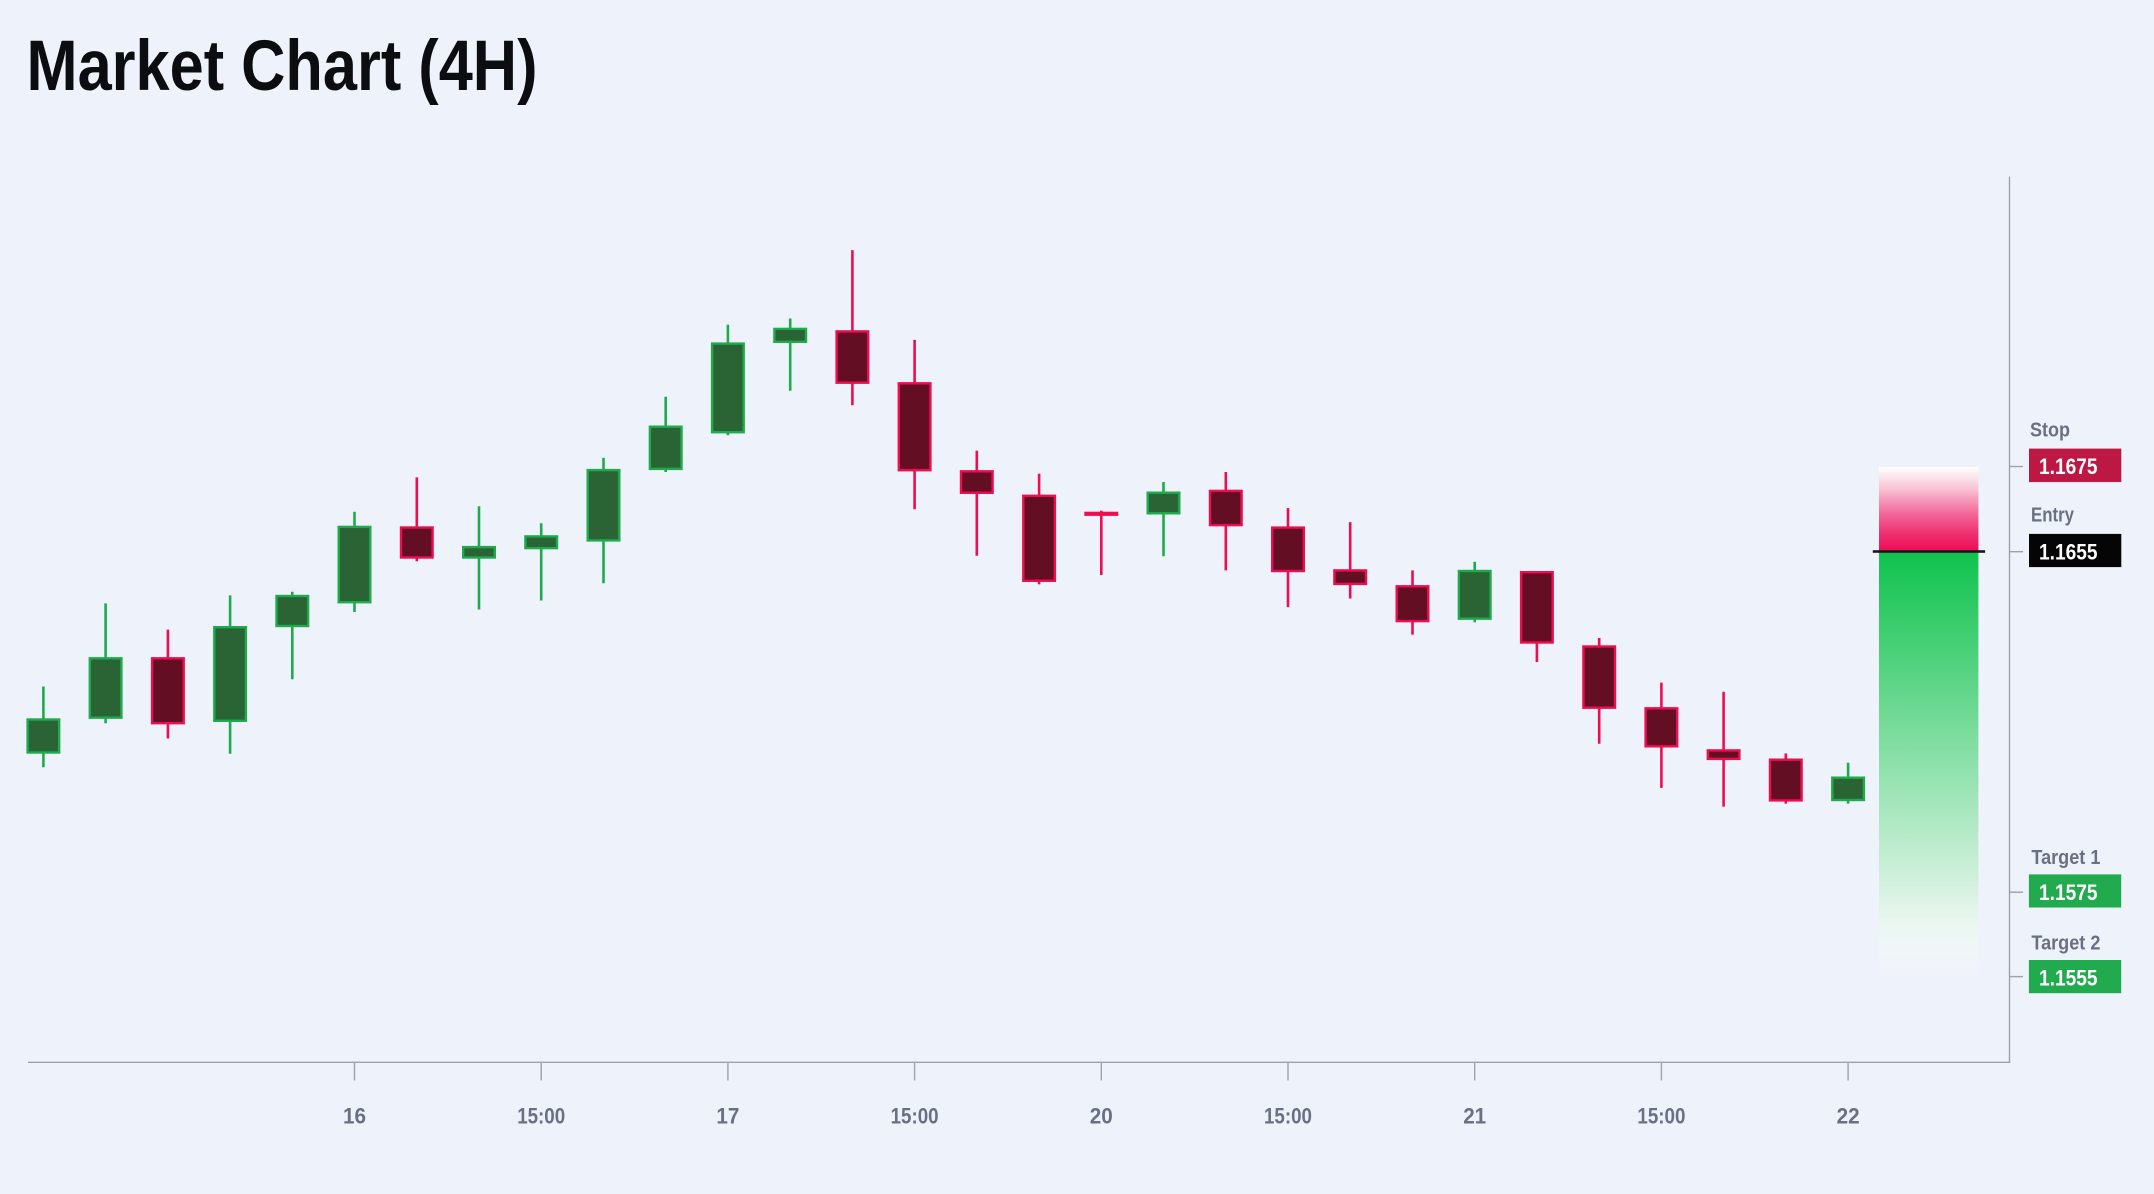 The height and width of the screenshot is (1194, 2154). I want to click on svg-text: 16, so click(354, 1116).